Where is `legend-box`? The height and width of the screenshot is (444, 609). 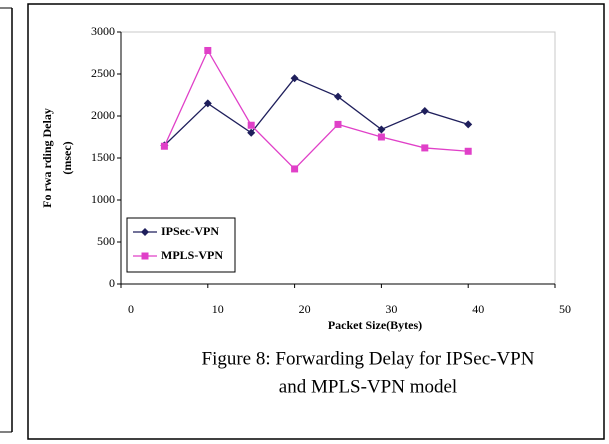 legend-box is located at coordinates (181, 245).